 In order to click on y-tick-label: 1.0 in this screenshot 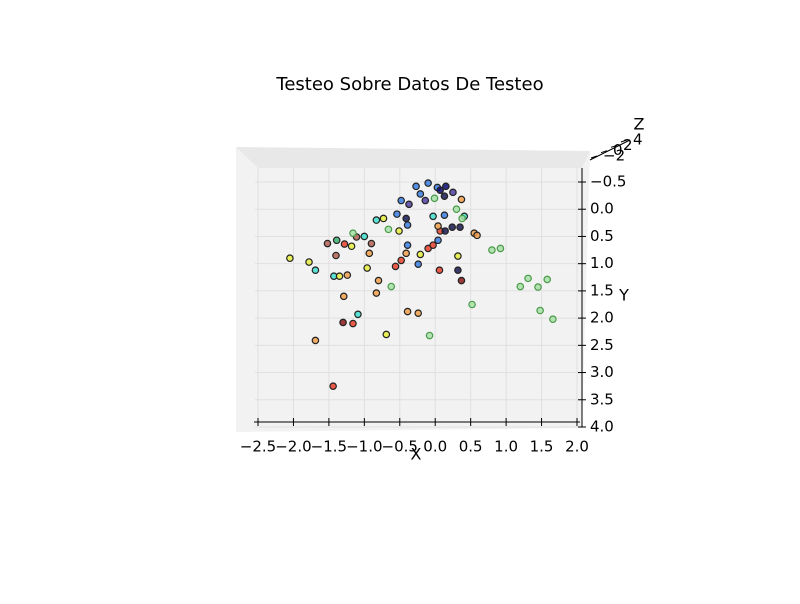, I will do `click(602, 263)`.